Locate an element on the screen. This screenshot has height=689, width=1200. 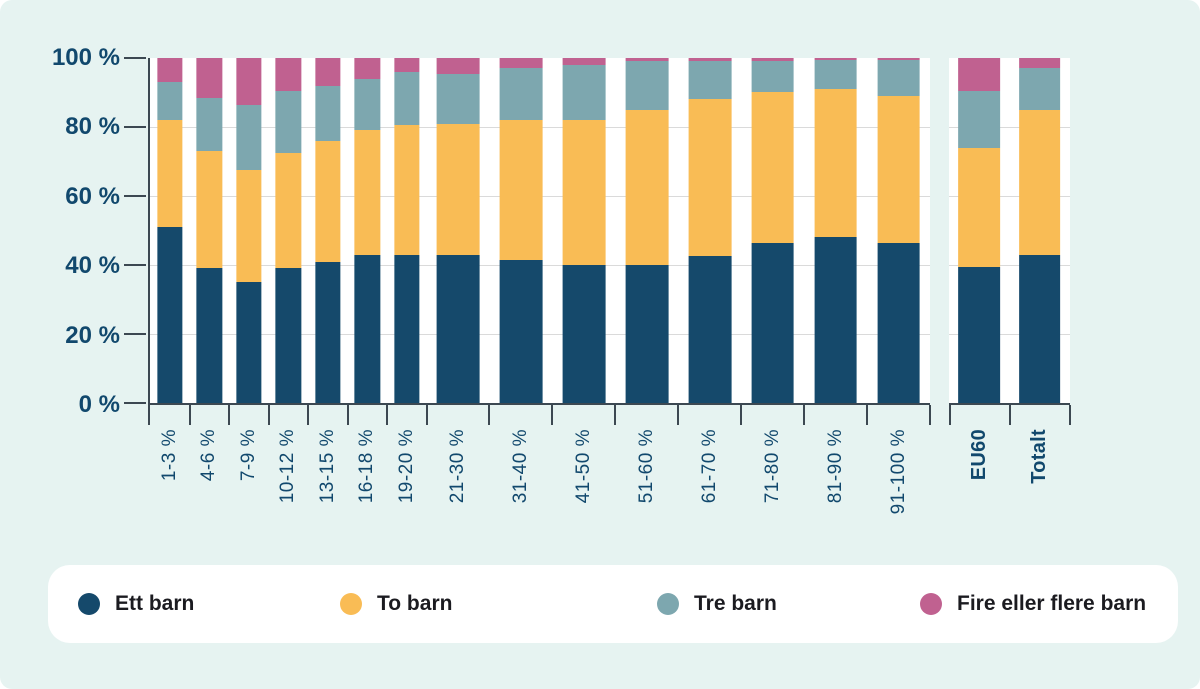
x-axis-label-text: 4-6 % is located at coordinates (209, 455).